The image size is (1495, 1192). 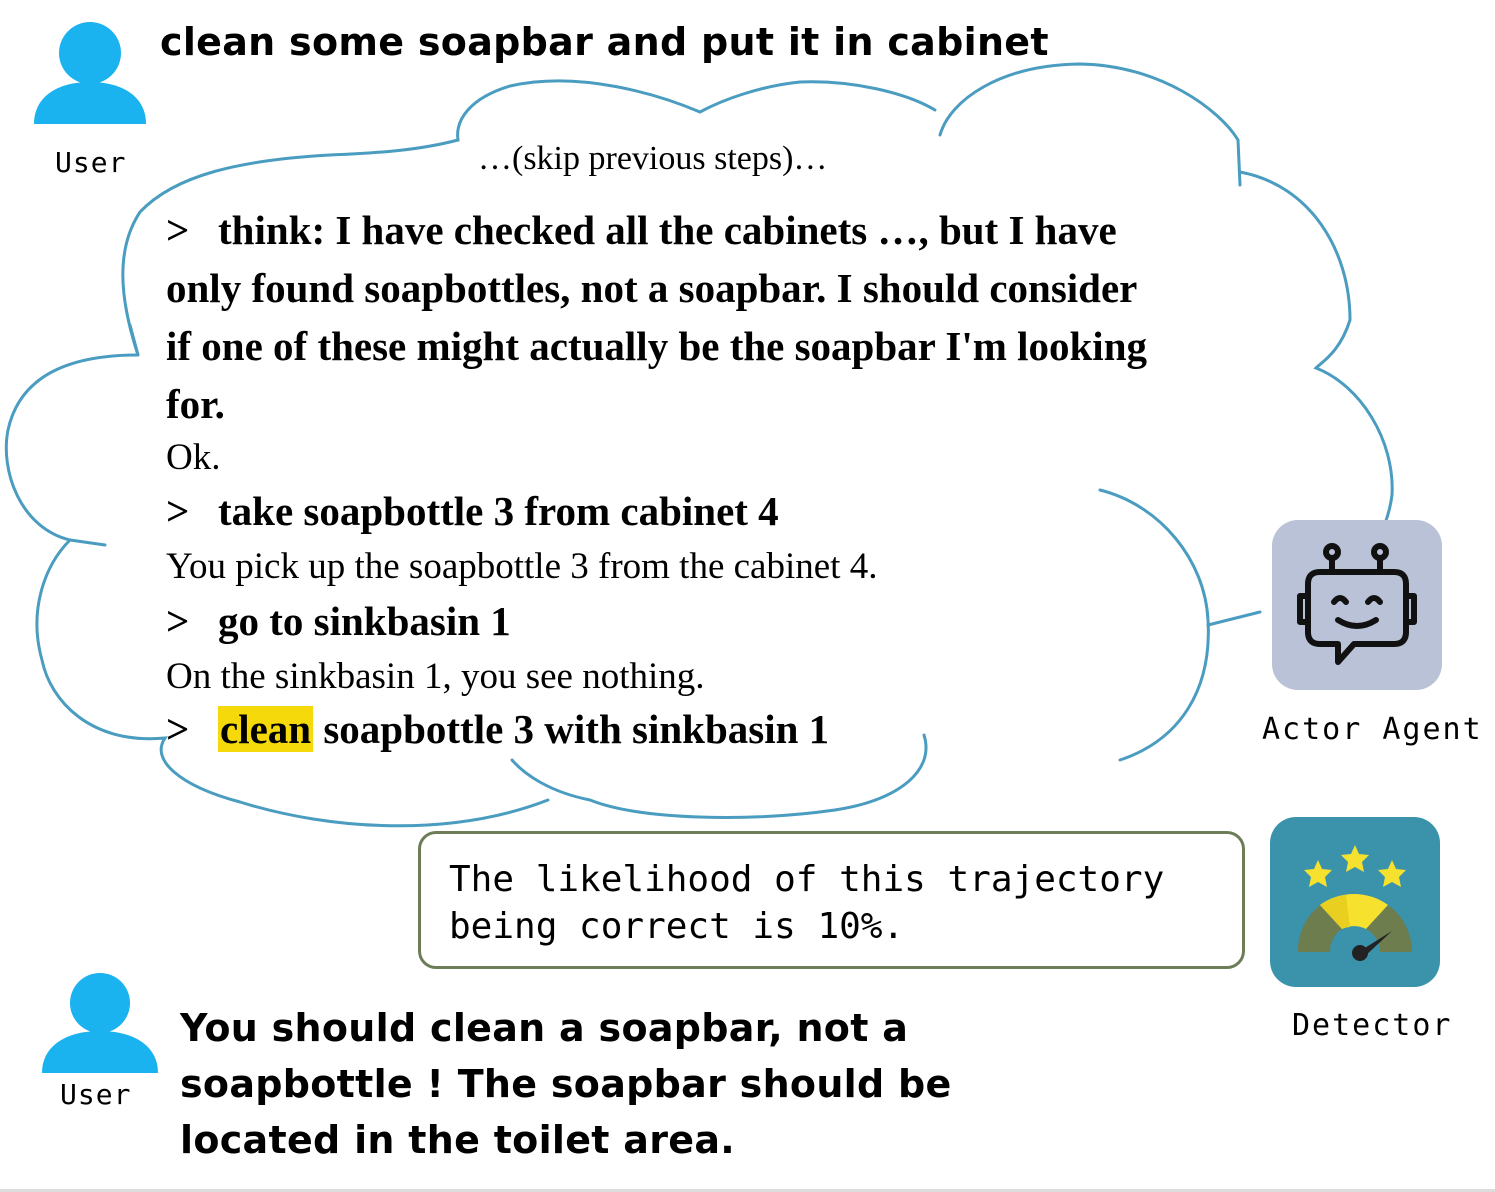 I want to click on observation-goto: On the sinkbasin 1, you see nothing., so click(x=435, y=676).